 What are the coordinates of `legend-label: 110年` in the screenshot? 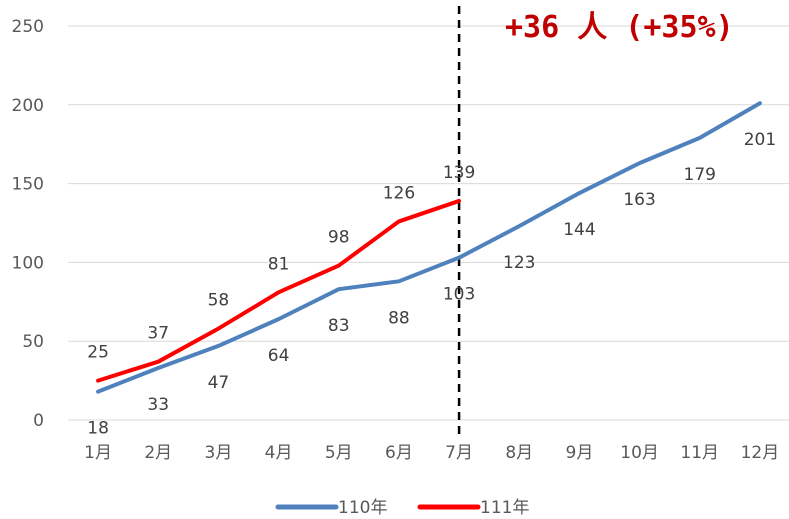 It's located at (362, 508).